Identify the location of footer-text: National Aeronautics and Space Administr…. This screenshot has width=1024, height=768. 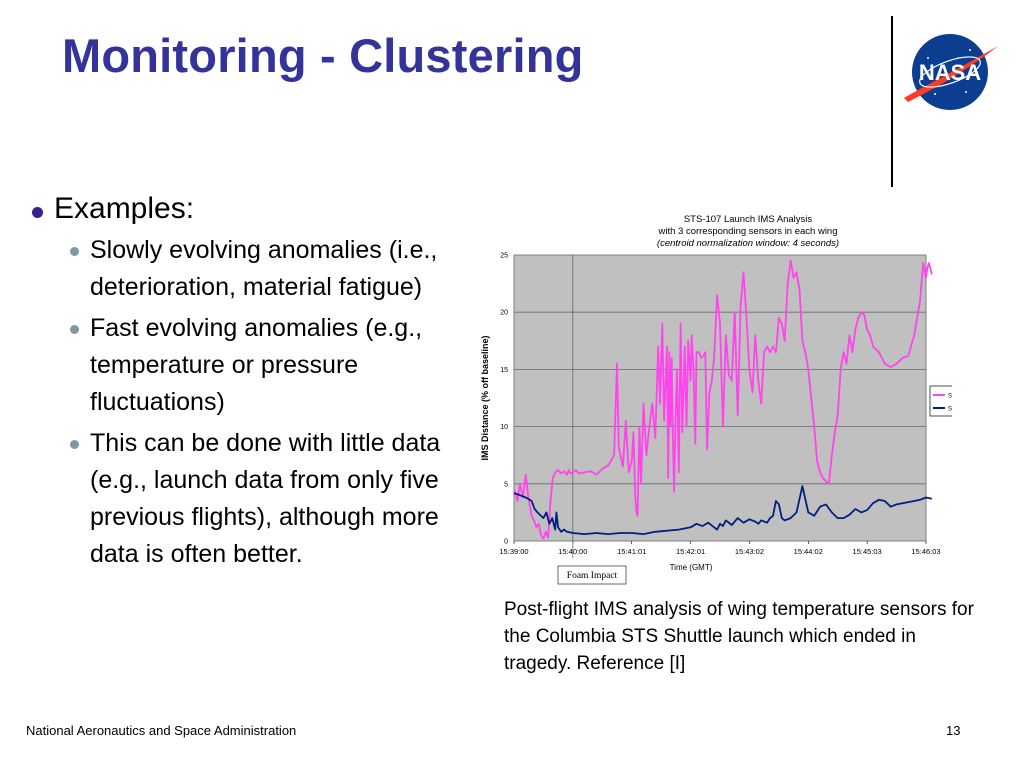
(161, 730).